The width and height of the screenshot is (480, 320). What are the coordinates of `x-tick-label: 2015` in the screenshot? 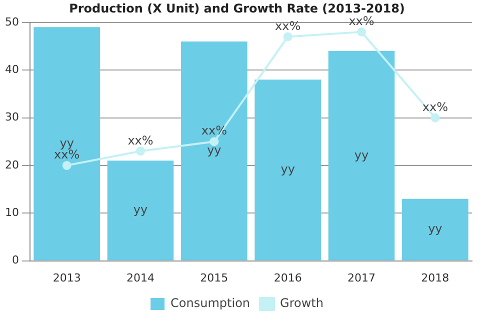 It's located at (214, 277).